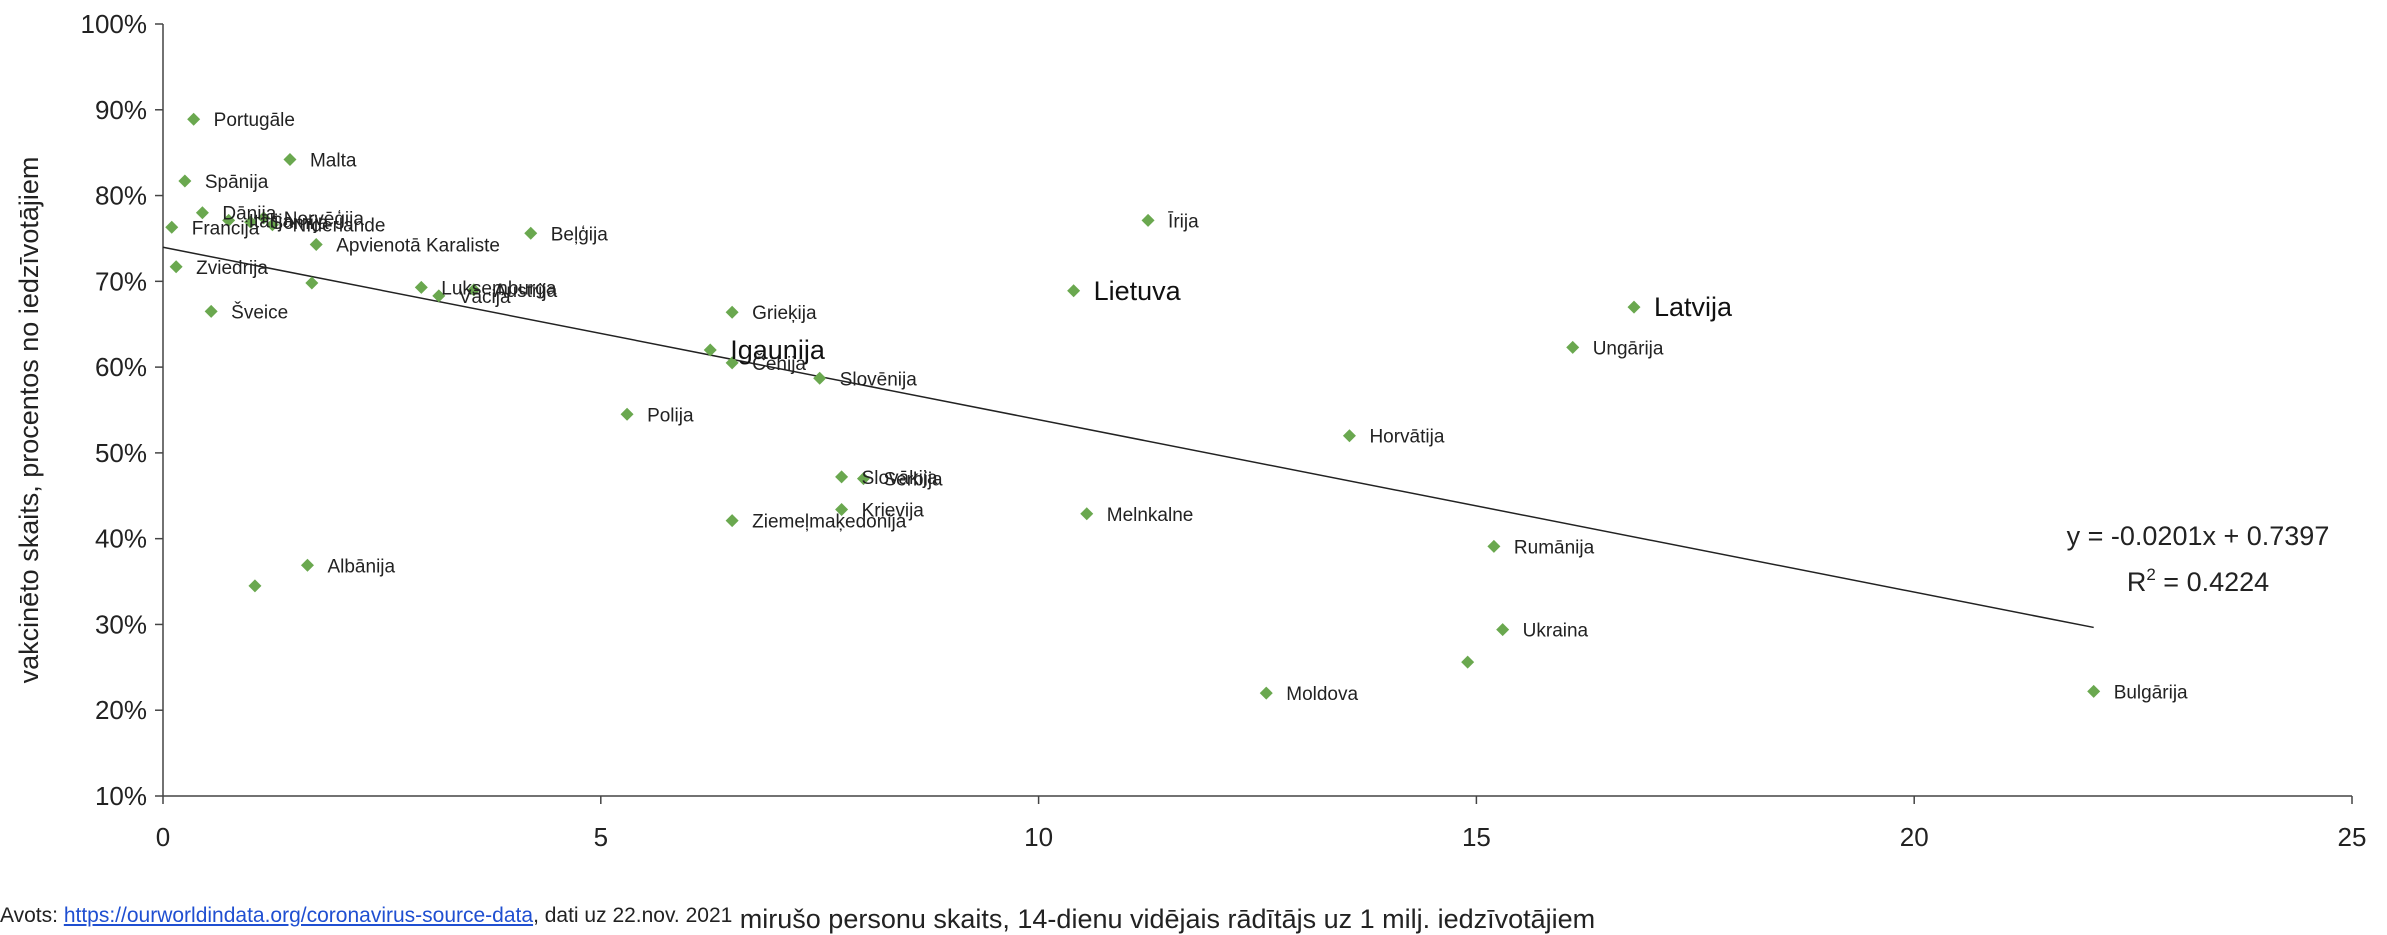 Image resolution: width=2387 pixels, height=935 pixels. Describe the element at coordinates (1628, 348) in the screenshot. I see `data-label: Ungārija` at that location.